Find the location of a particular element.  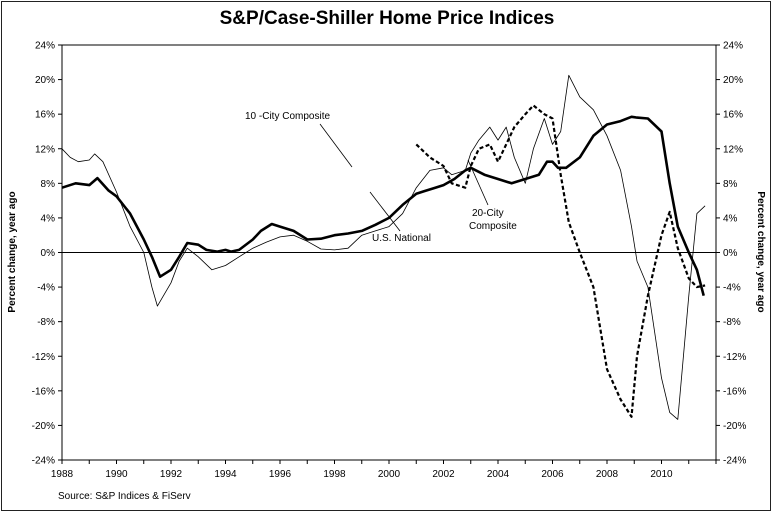

y-tick-label-left: -20% is located at coordinates (43, 426).